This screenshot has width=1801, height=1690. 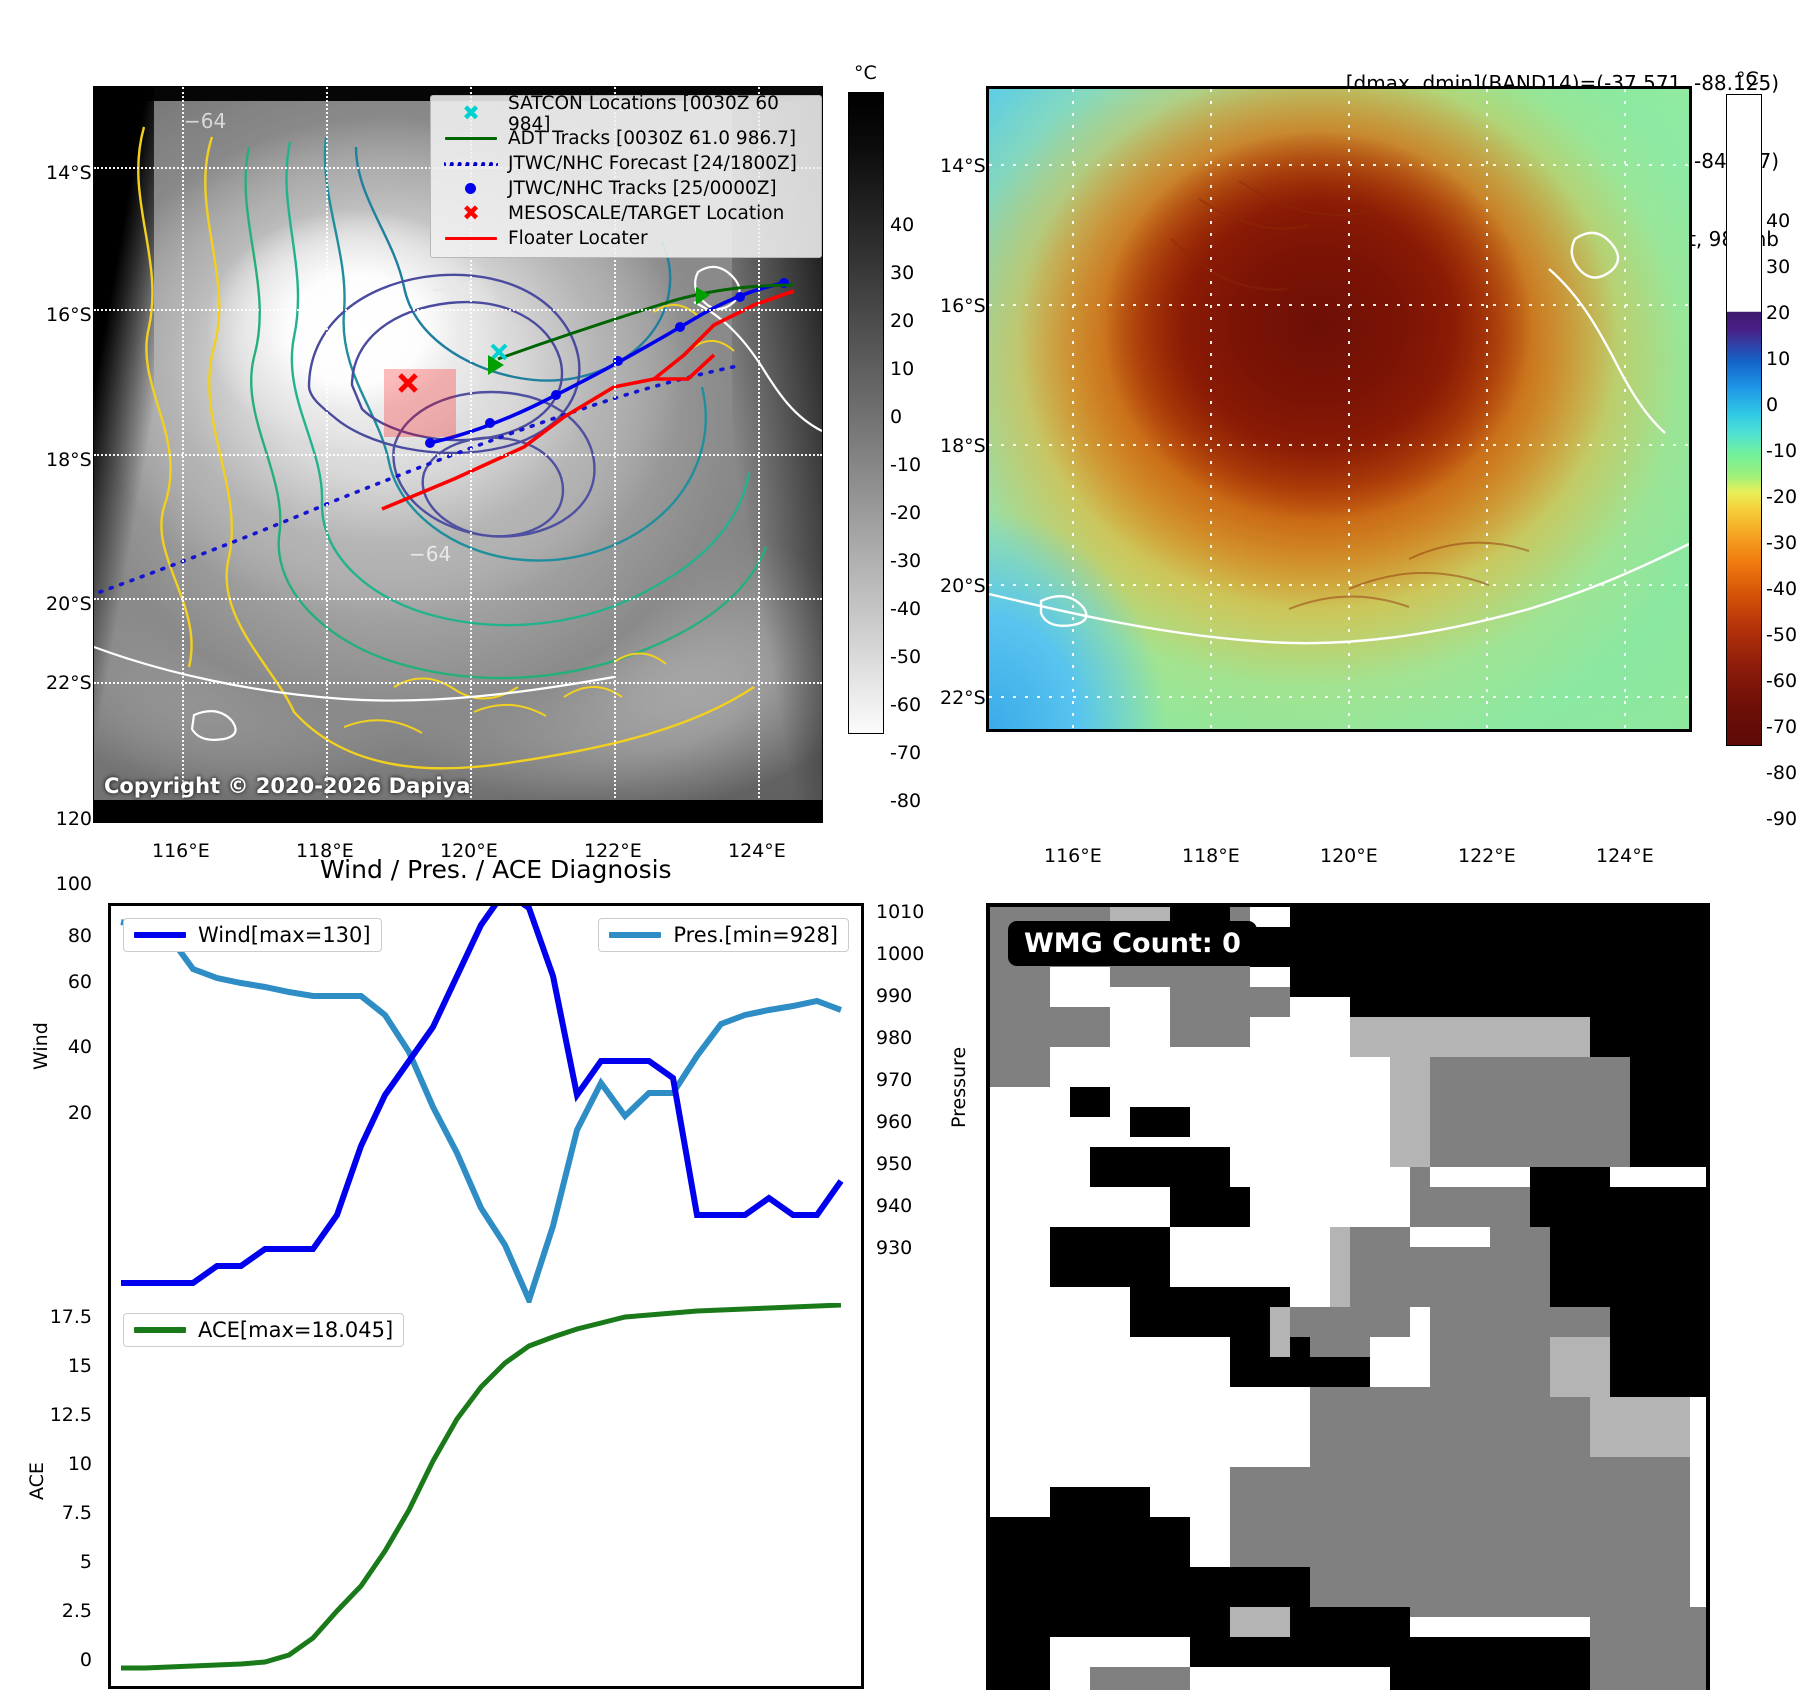 I want to click on legend-row-adt: ADT Tracks [0030Z 61.0 986.7], so click(x=626, y=138).